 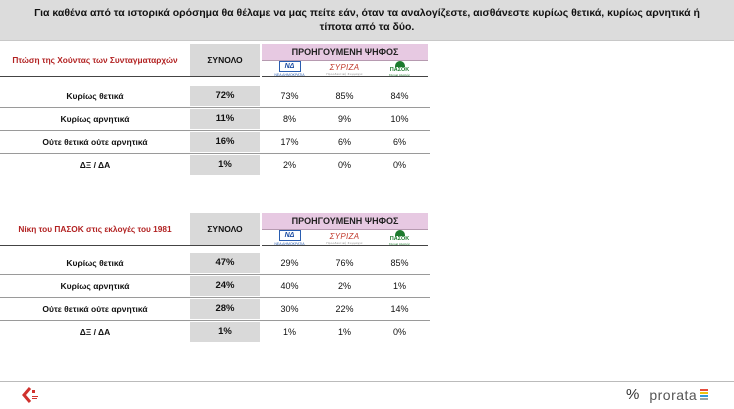 What do you see at coordinates (673, 394) in the screenshot?
I see `brand-name: prorata` at bounding box center [673, 394].